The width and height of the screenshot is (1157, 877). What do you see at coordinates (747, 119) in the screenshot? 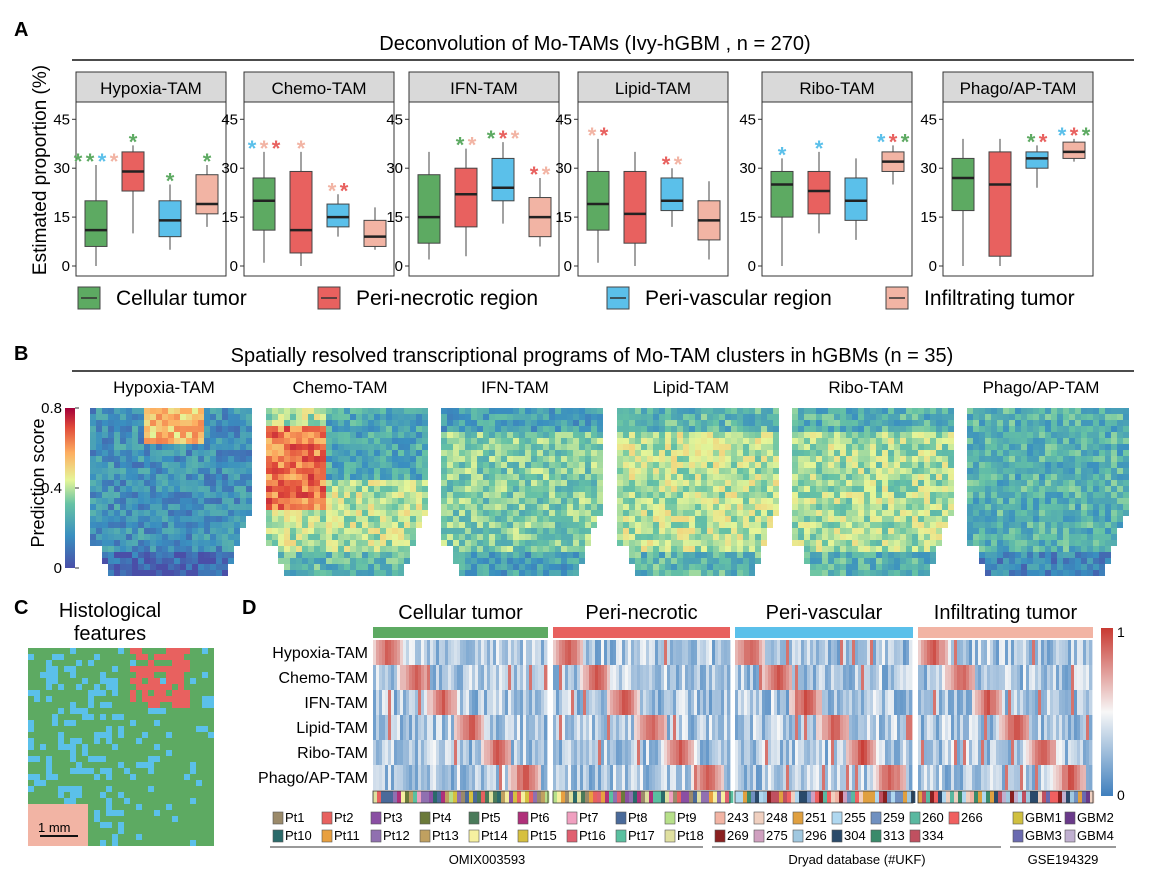
I see `y-tick-label: 45` at bounding box center [747, 119].